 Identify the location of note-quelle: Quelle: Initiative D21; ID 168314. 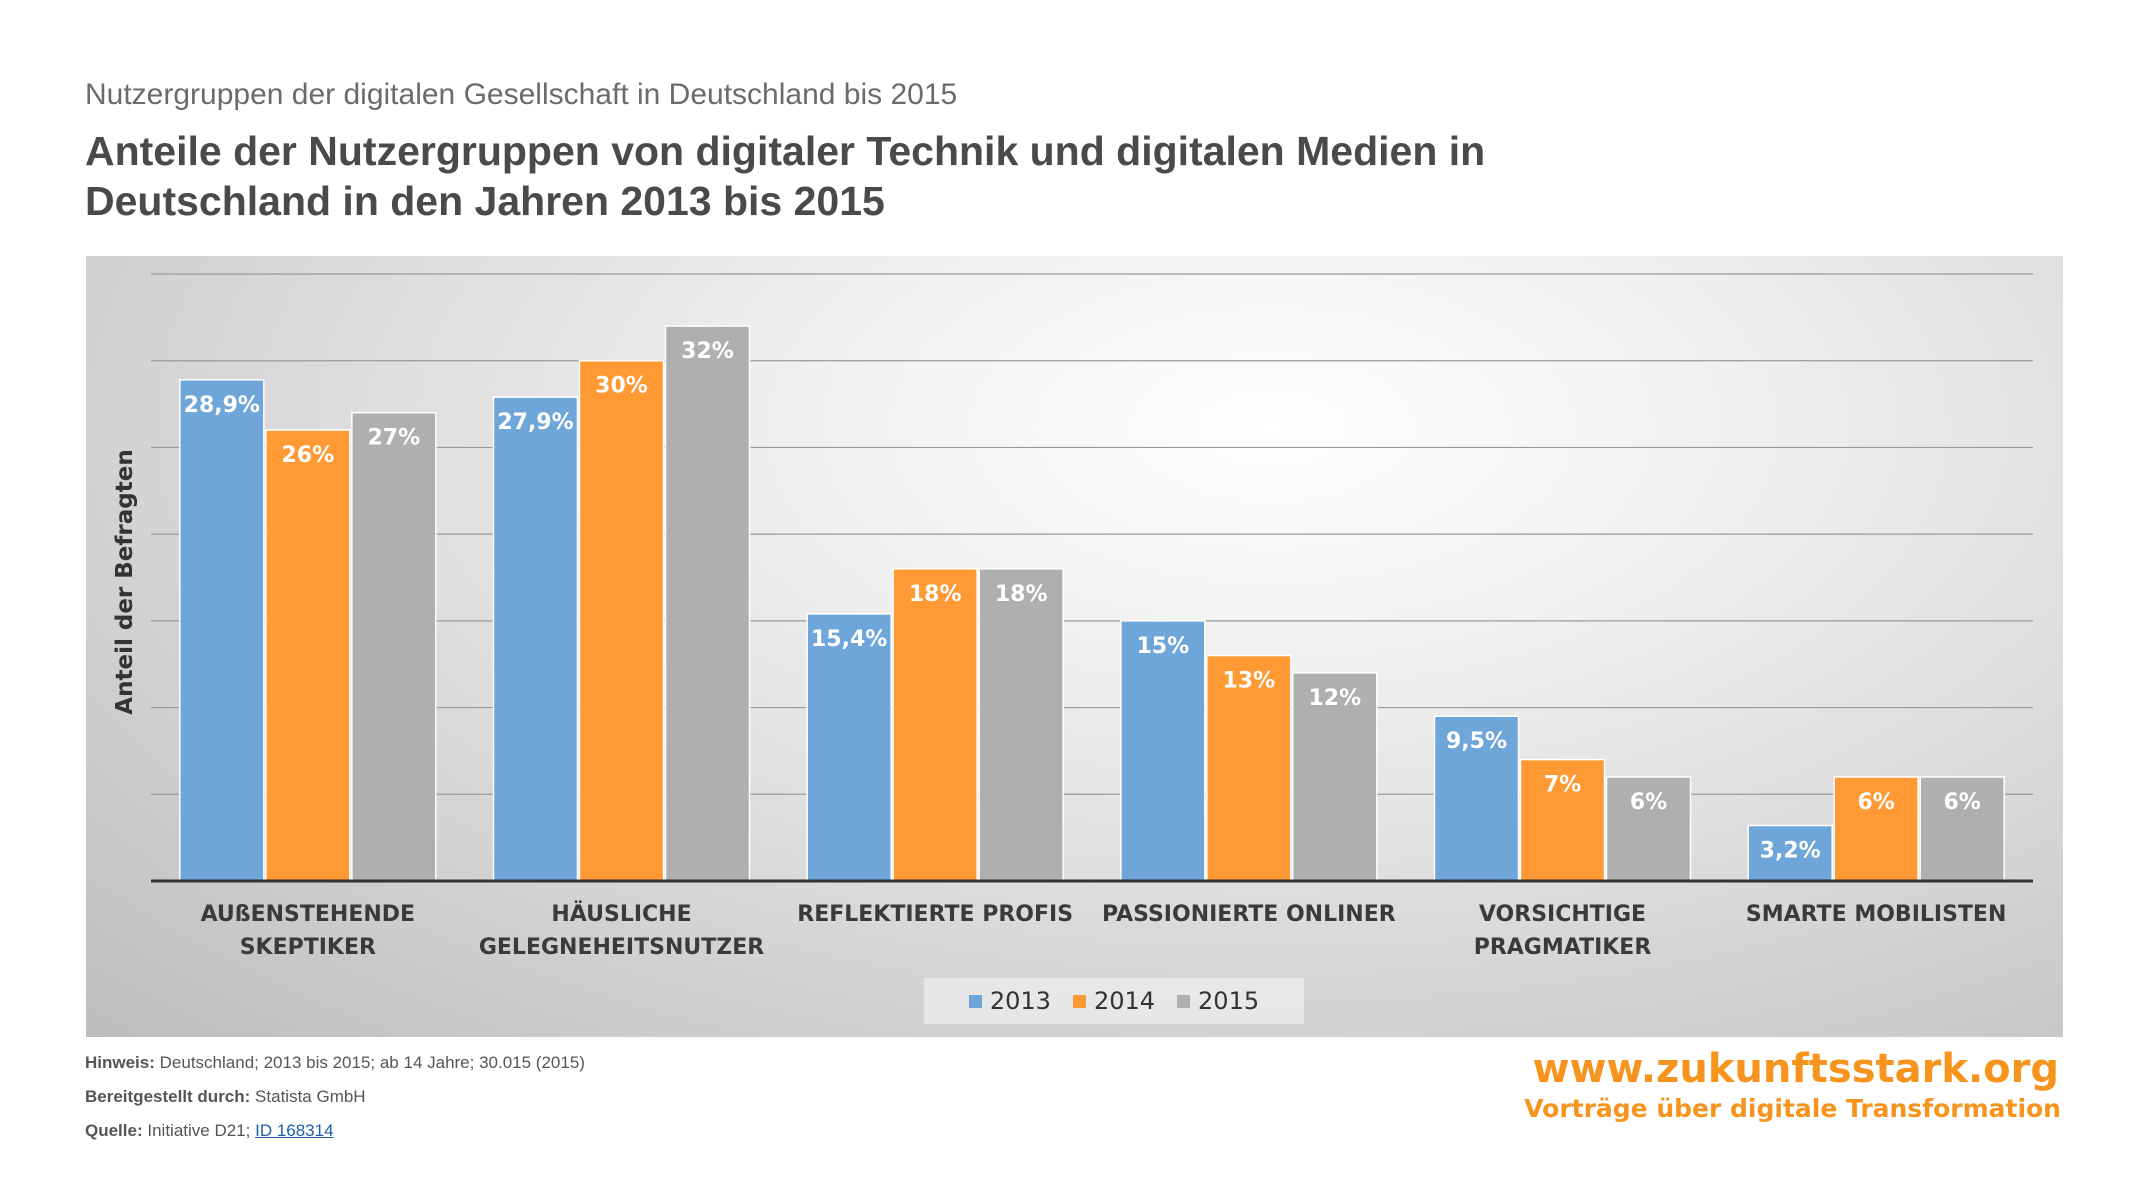
(335, 1131).